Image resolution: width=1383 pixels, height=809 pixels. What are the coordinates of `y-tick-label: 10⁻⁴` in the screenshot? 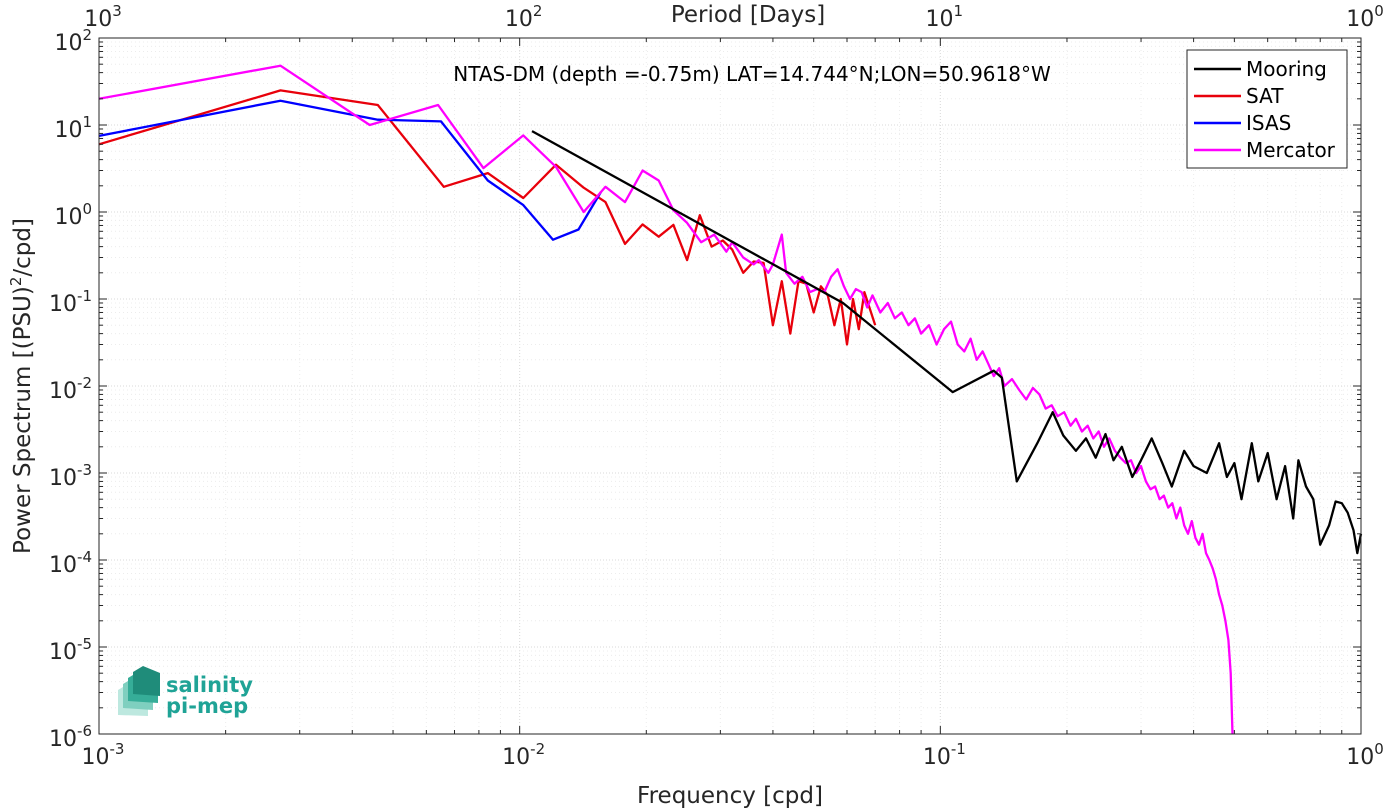 It's located at (70, 563).